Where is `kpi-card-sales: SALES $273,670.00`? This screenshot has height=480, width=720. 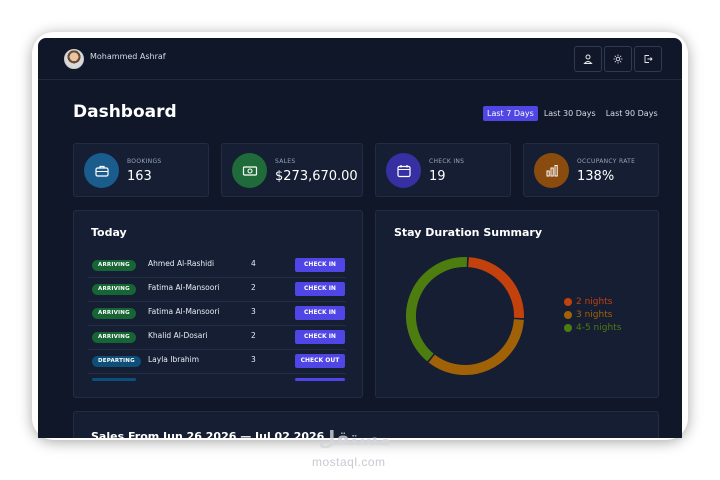
kpi-card-sales: SALES $273,670.00 is located at coordinates (292, 170).